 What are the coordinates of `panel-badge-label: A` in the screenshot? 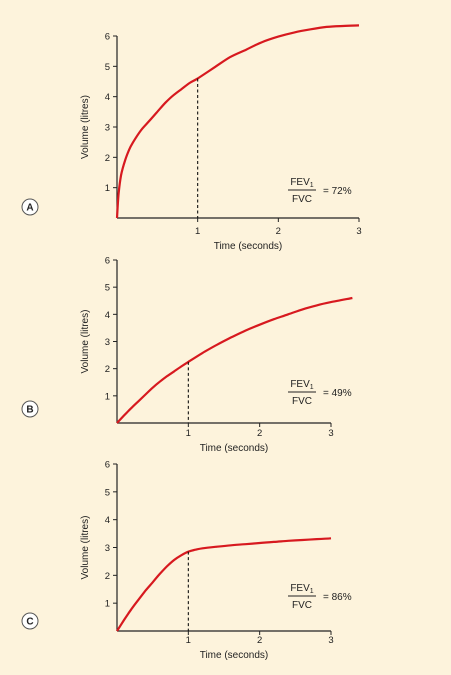 It's located at (29, 208).